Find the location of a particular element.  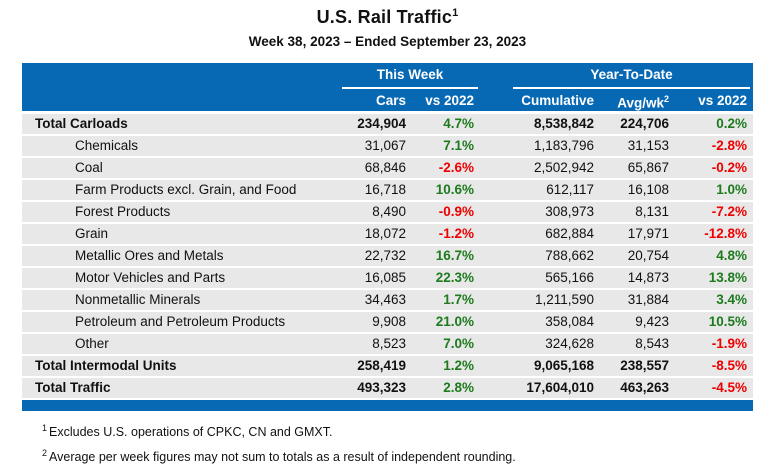

cell-cumulative: 1,183,796 is located at coordinates (563, 145).